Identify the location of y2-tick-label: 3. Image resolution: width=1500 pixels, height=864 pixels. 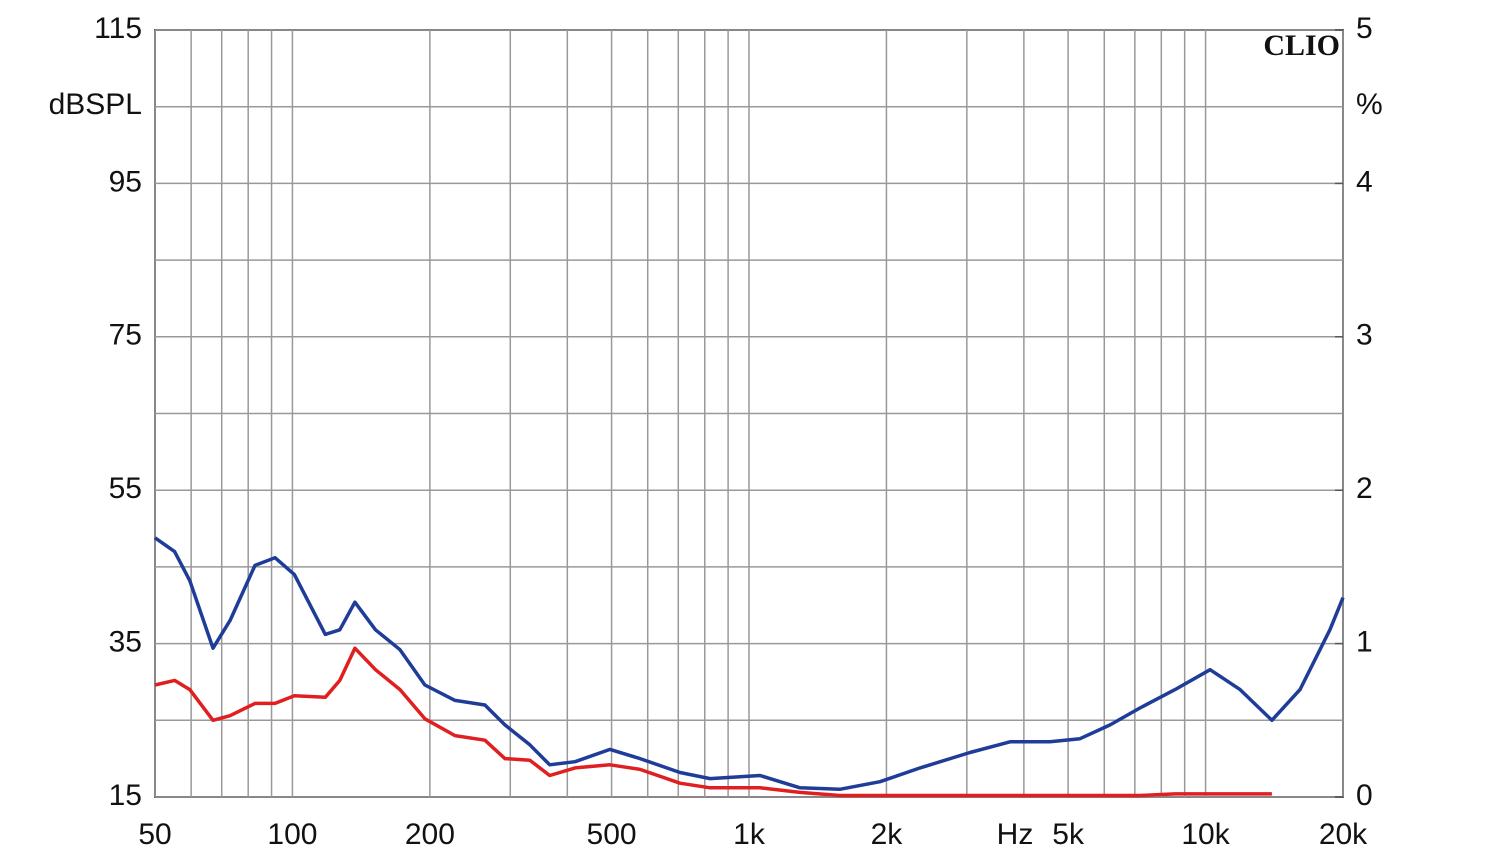
(1364, 335).